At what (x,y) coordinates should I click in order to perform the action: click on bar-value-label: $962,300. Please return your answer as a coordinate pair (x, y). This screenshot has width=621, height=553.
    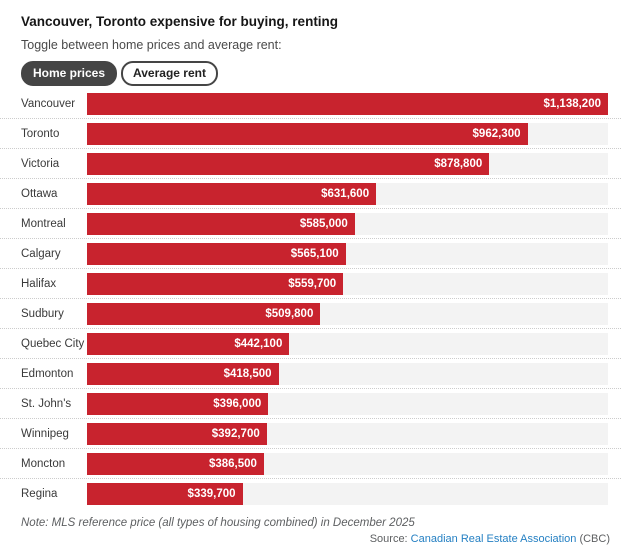
    Looking at the image, I should click on (496, 133).